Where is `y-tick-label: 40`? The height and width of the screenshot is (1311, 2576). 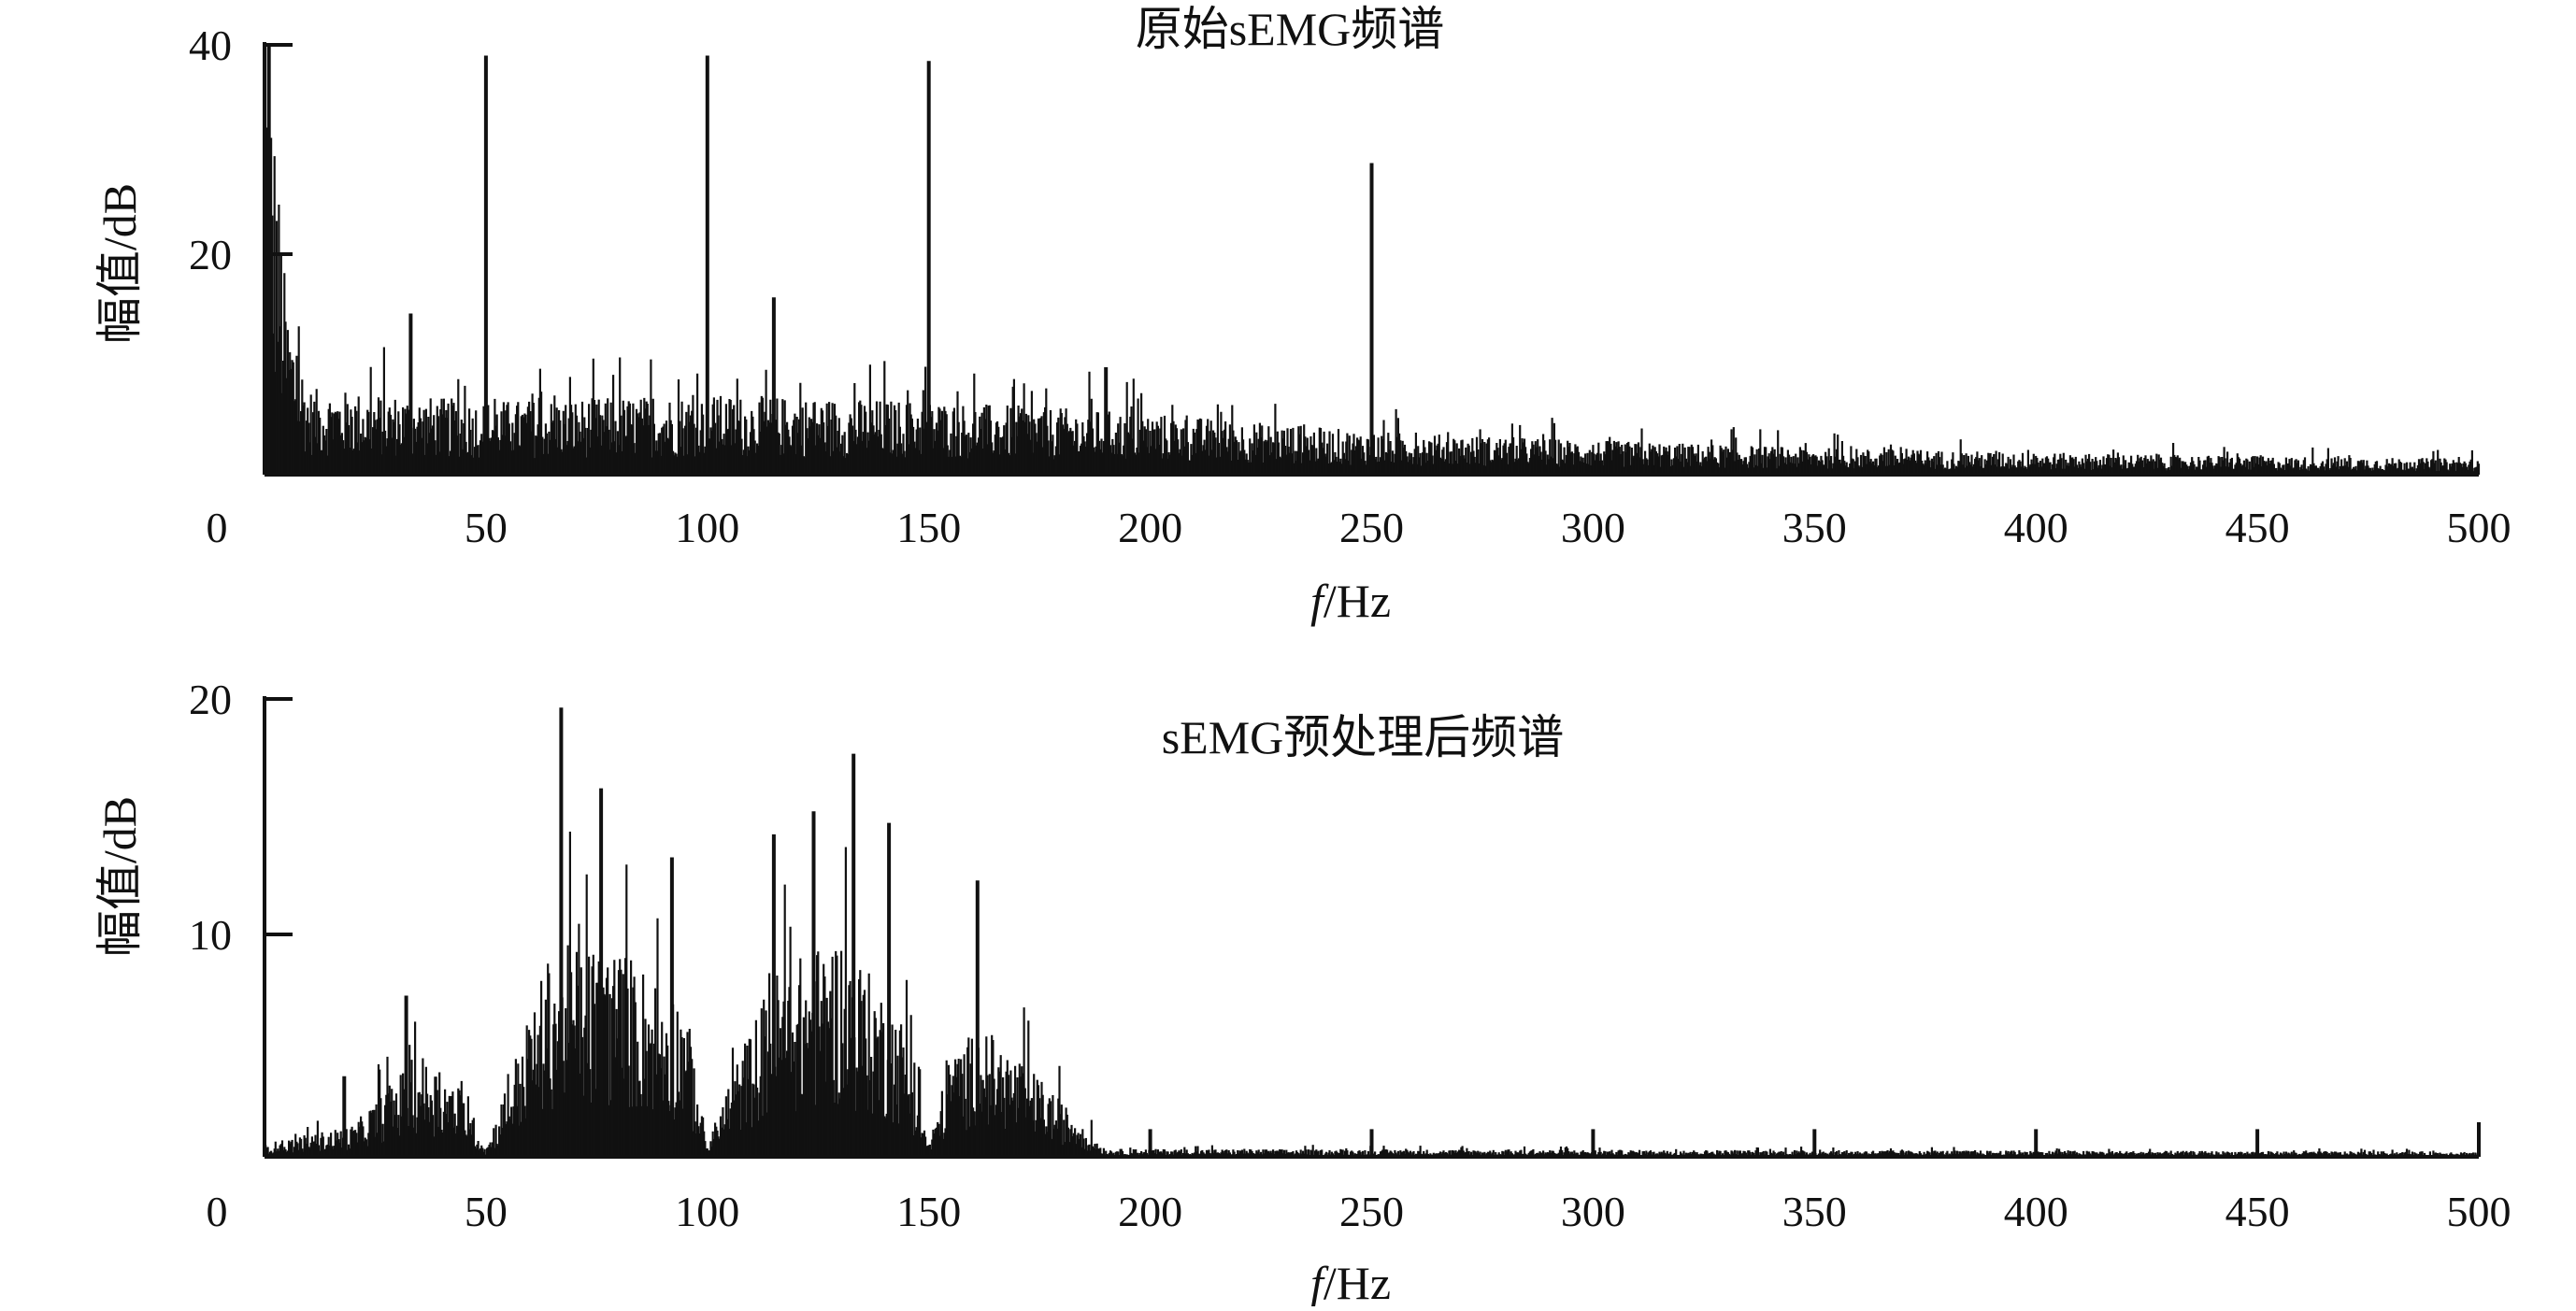 y-tick-label: 40 is located at coordinates (210, 45).